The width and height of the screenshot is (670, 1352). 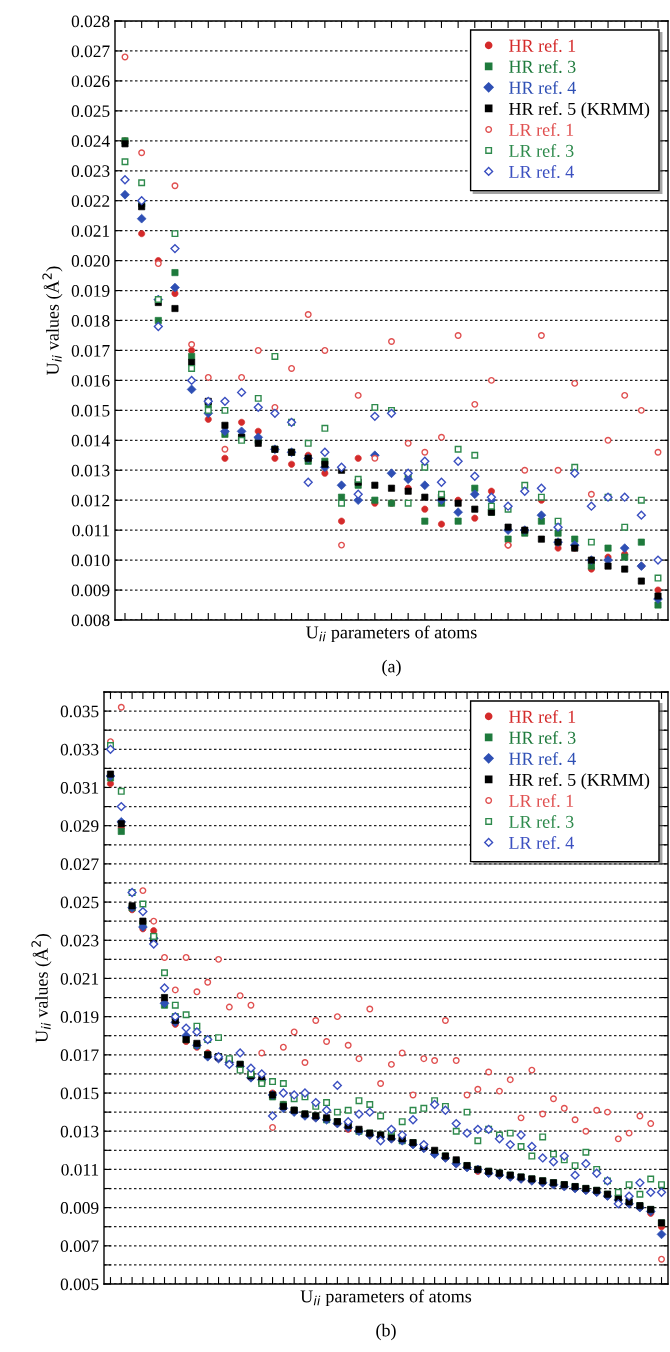 I want to click on y-tick-label: 0.029, so click(x=79, y=826).